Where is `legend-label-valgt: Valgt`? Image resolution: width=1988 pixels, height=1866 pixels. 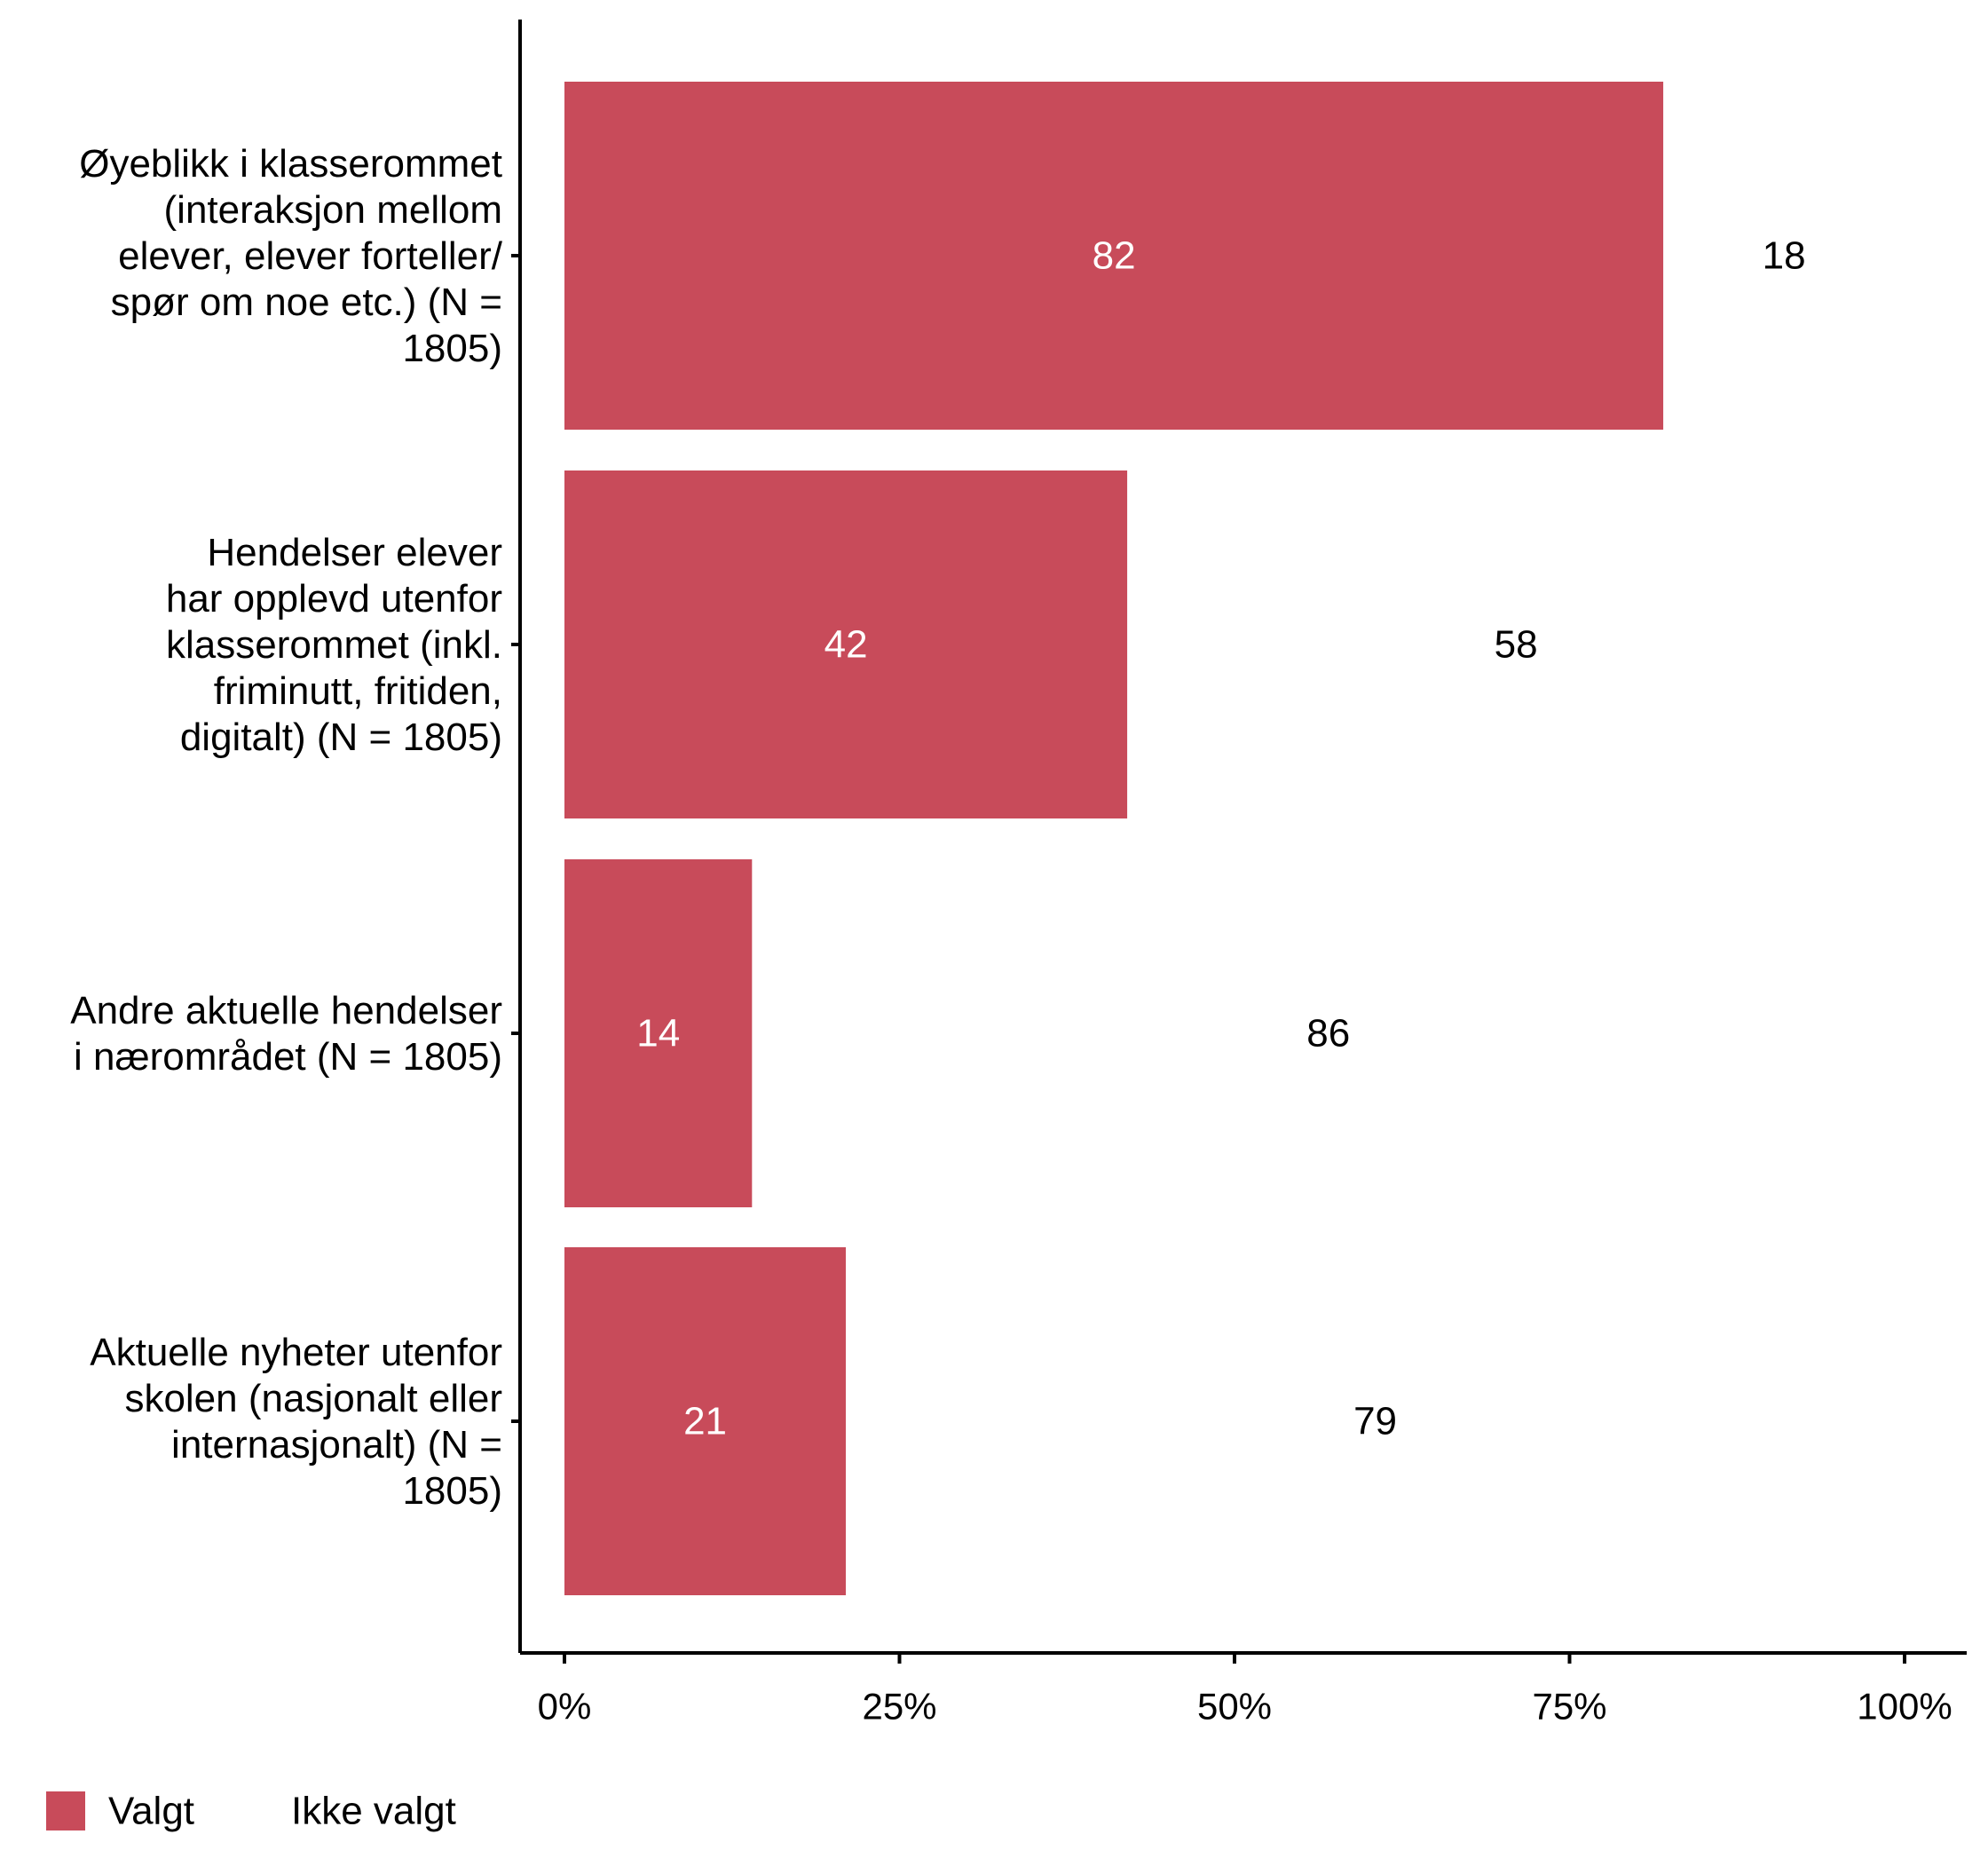
legend-label-valgt: Valgt is located at coordinates (151, 1811).